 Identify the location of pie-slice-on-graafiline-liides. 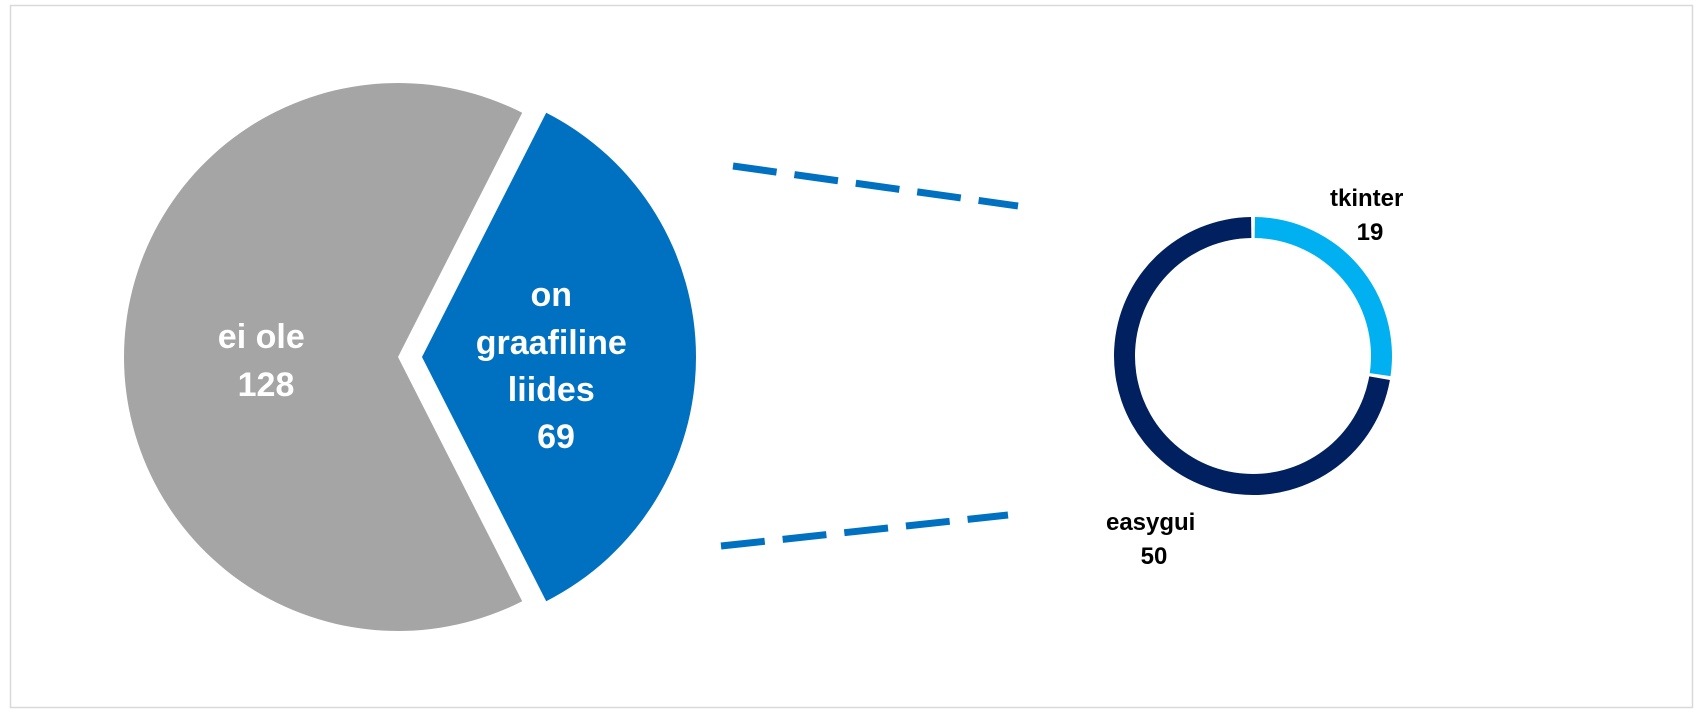
(559, 357).